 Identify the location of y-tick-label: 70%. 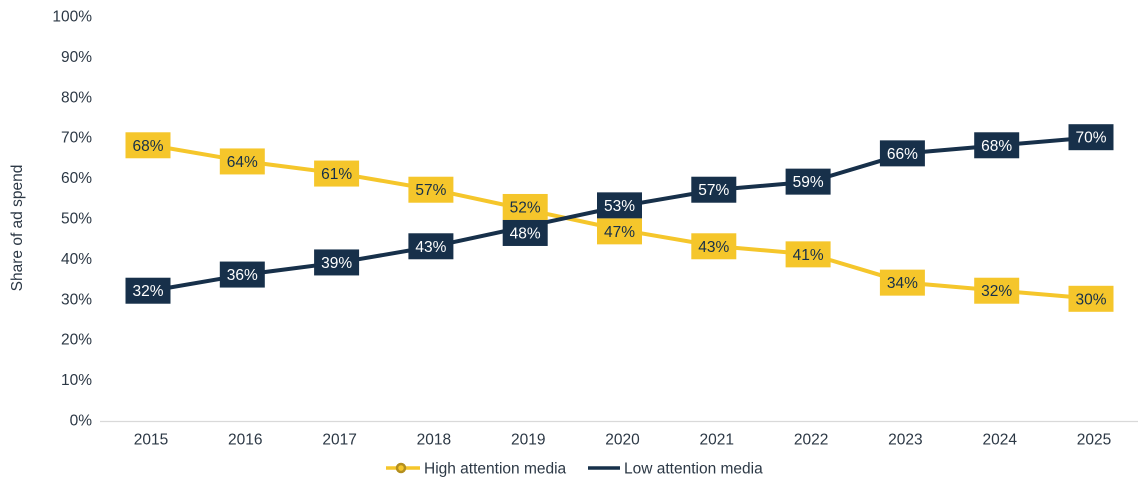
(76, 138).